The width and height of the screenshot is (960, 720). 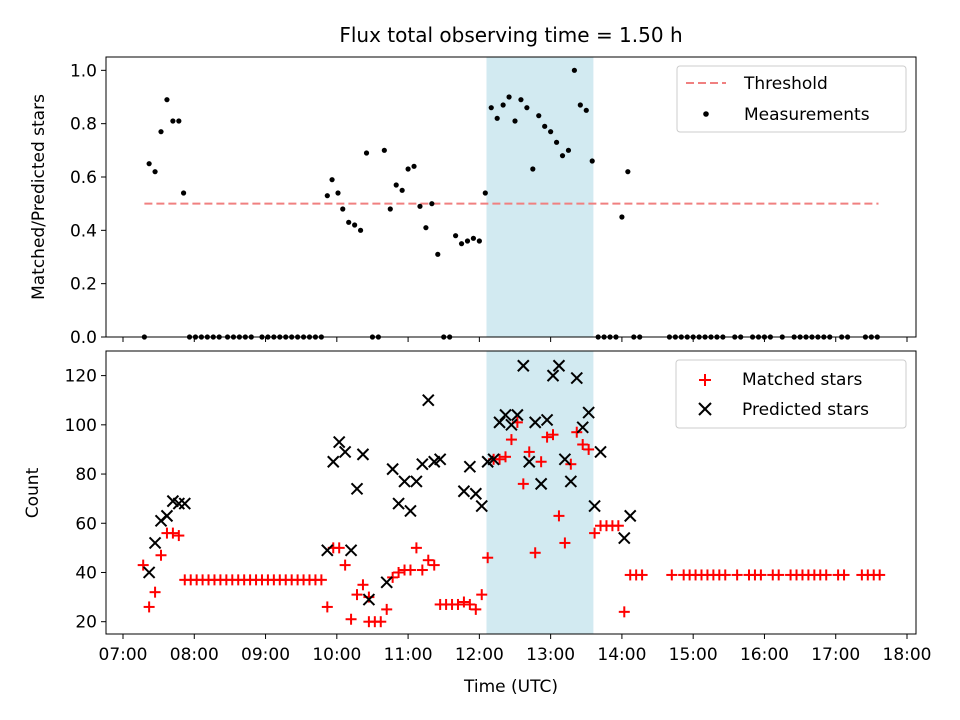 What do you see at coordinates (693, 649) in the screenshot?
I see `bottom-x-tick: 15:00` at bounding box center [693, 649].